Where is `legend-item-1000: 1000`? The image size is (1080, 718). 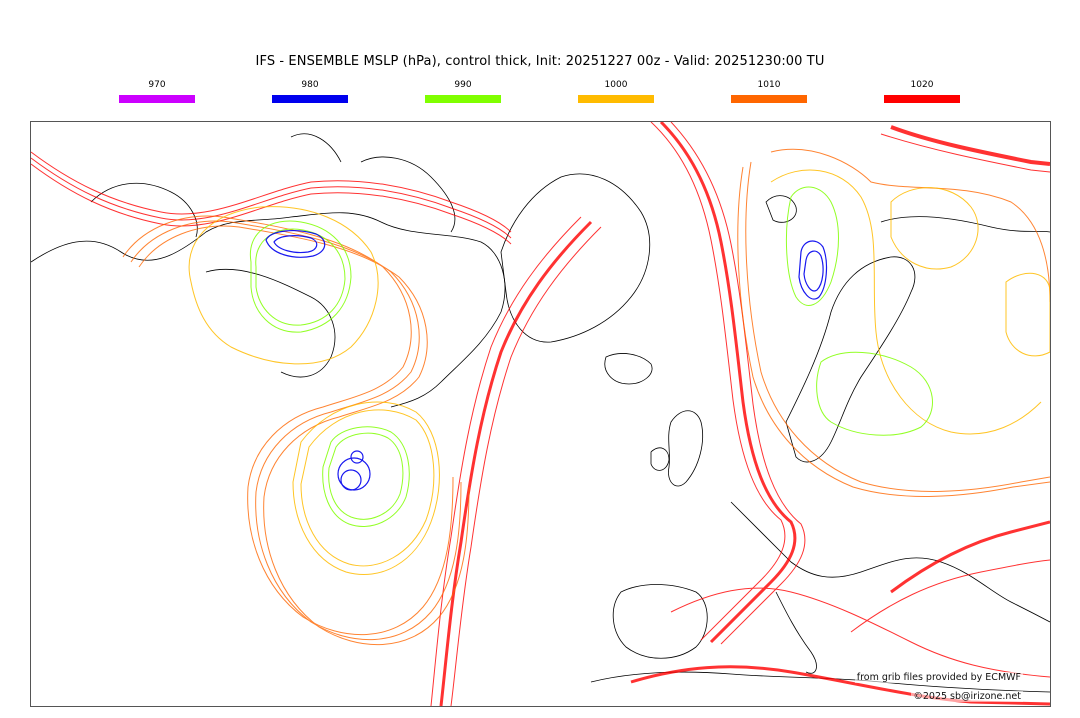
legend-item-1000: 1000 is located at coordinates (616, 90).